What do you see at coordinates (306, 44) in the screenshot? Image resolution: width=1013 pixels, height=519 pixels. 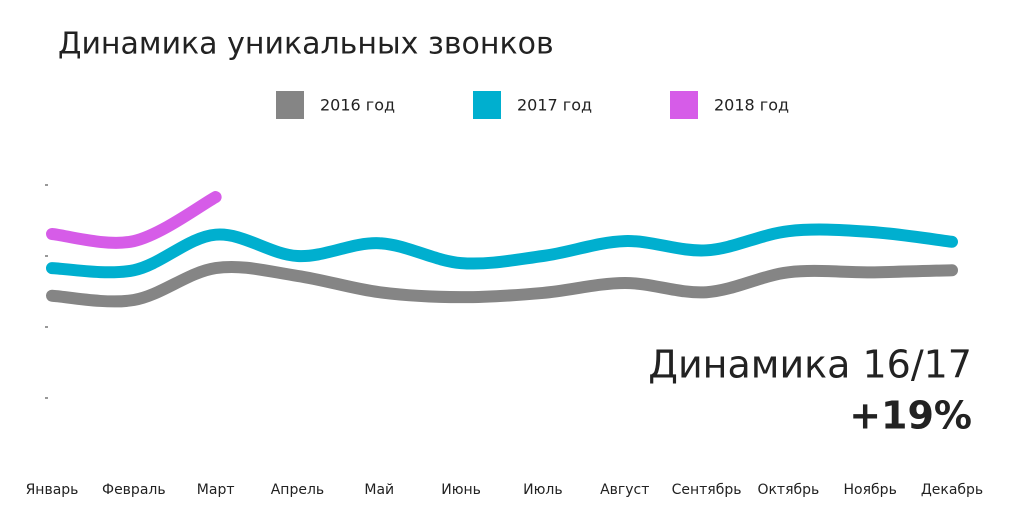 I see `chart-title: Динамика уникальных звонков` at bounding box center [306, 44].